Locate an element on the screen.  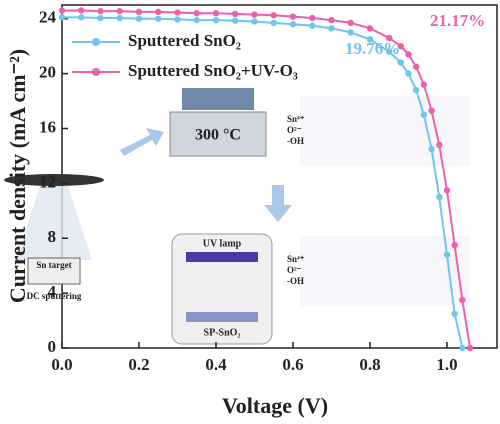
film is located at coordinates (222, 317).